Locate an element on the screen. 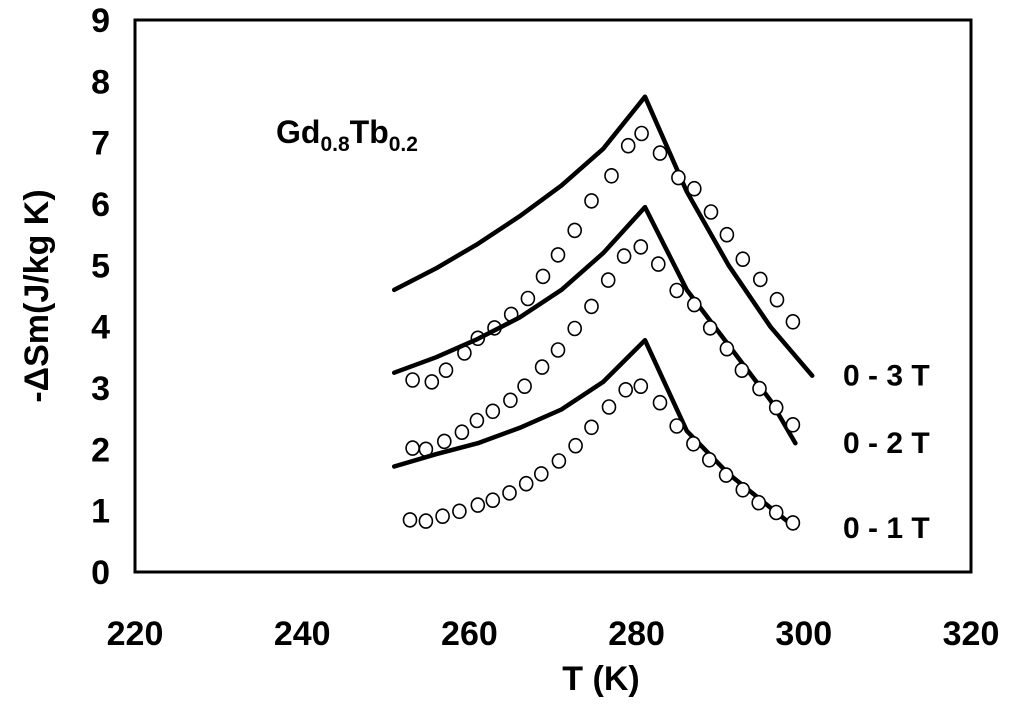  y-tick-label: 9 is located at coordinates (100, 21).